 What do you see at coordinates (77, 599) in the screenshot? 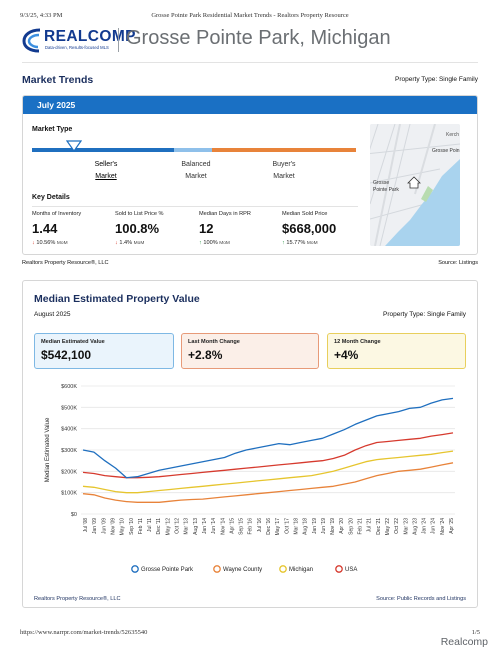
I see `footer-attribution: Realtors Property Resource®, LLC` at bounding box center [77, 599].